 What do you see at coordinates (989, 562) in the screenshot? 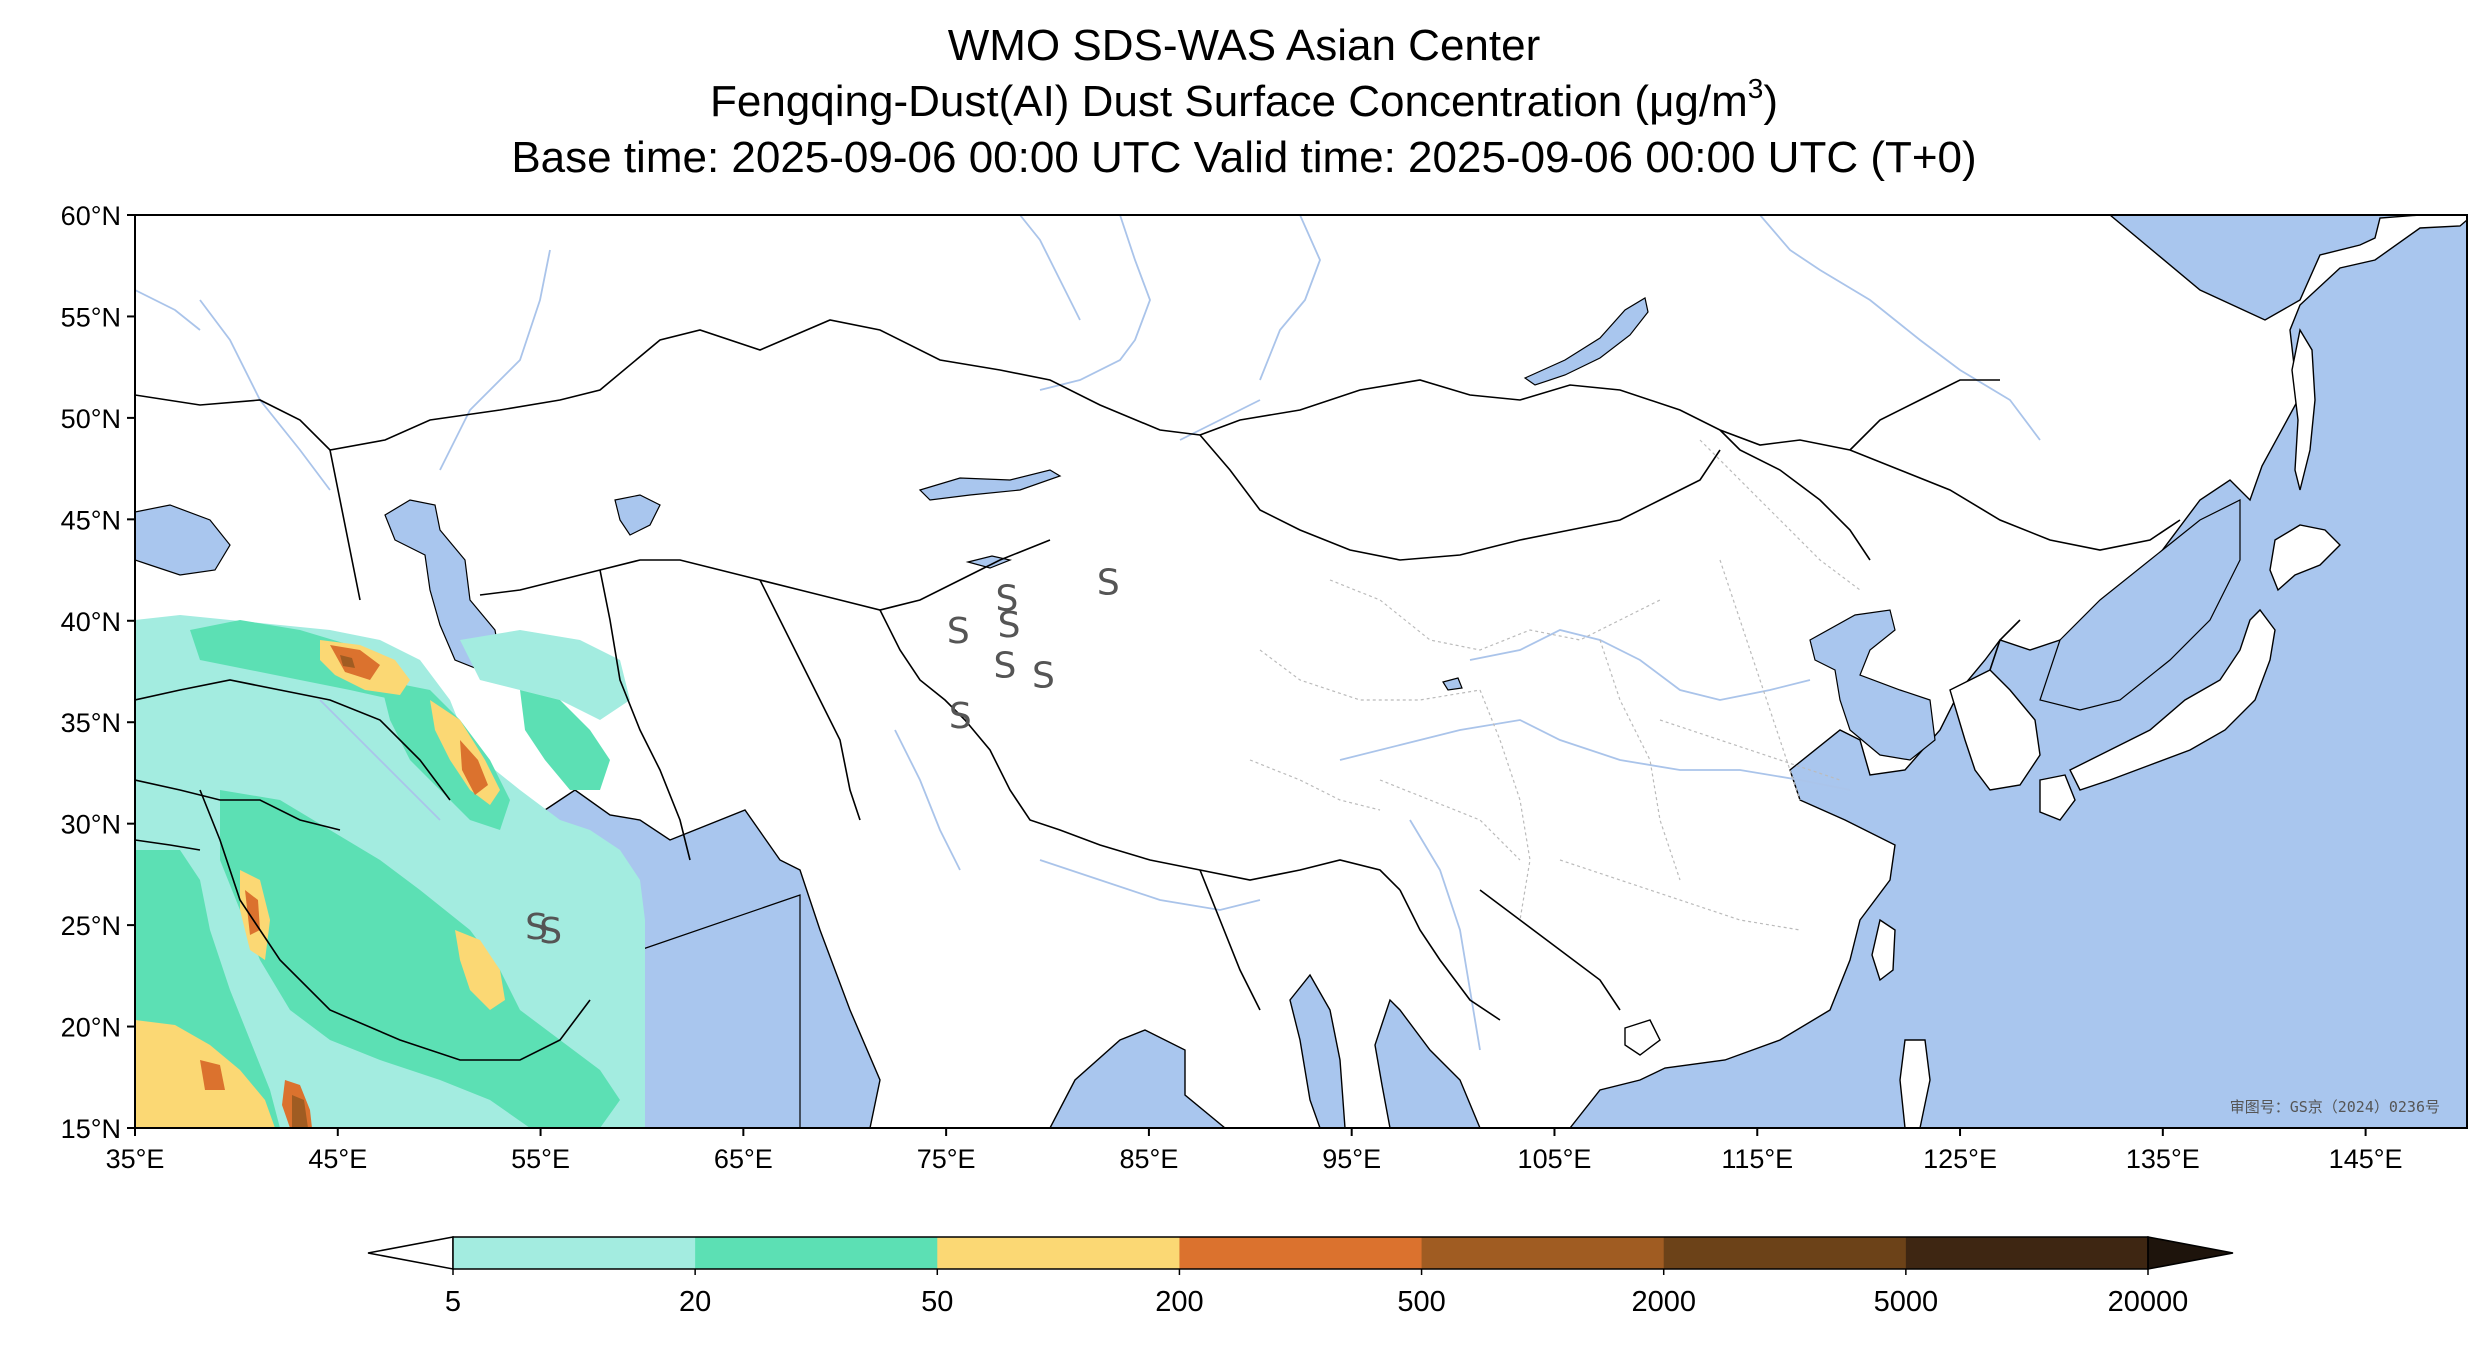
I see `lake-issyk-kul` at bounding box center [989, 562].